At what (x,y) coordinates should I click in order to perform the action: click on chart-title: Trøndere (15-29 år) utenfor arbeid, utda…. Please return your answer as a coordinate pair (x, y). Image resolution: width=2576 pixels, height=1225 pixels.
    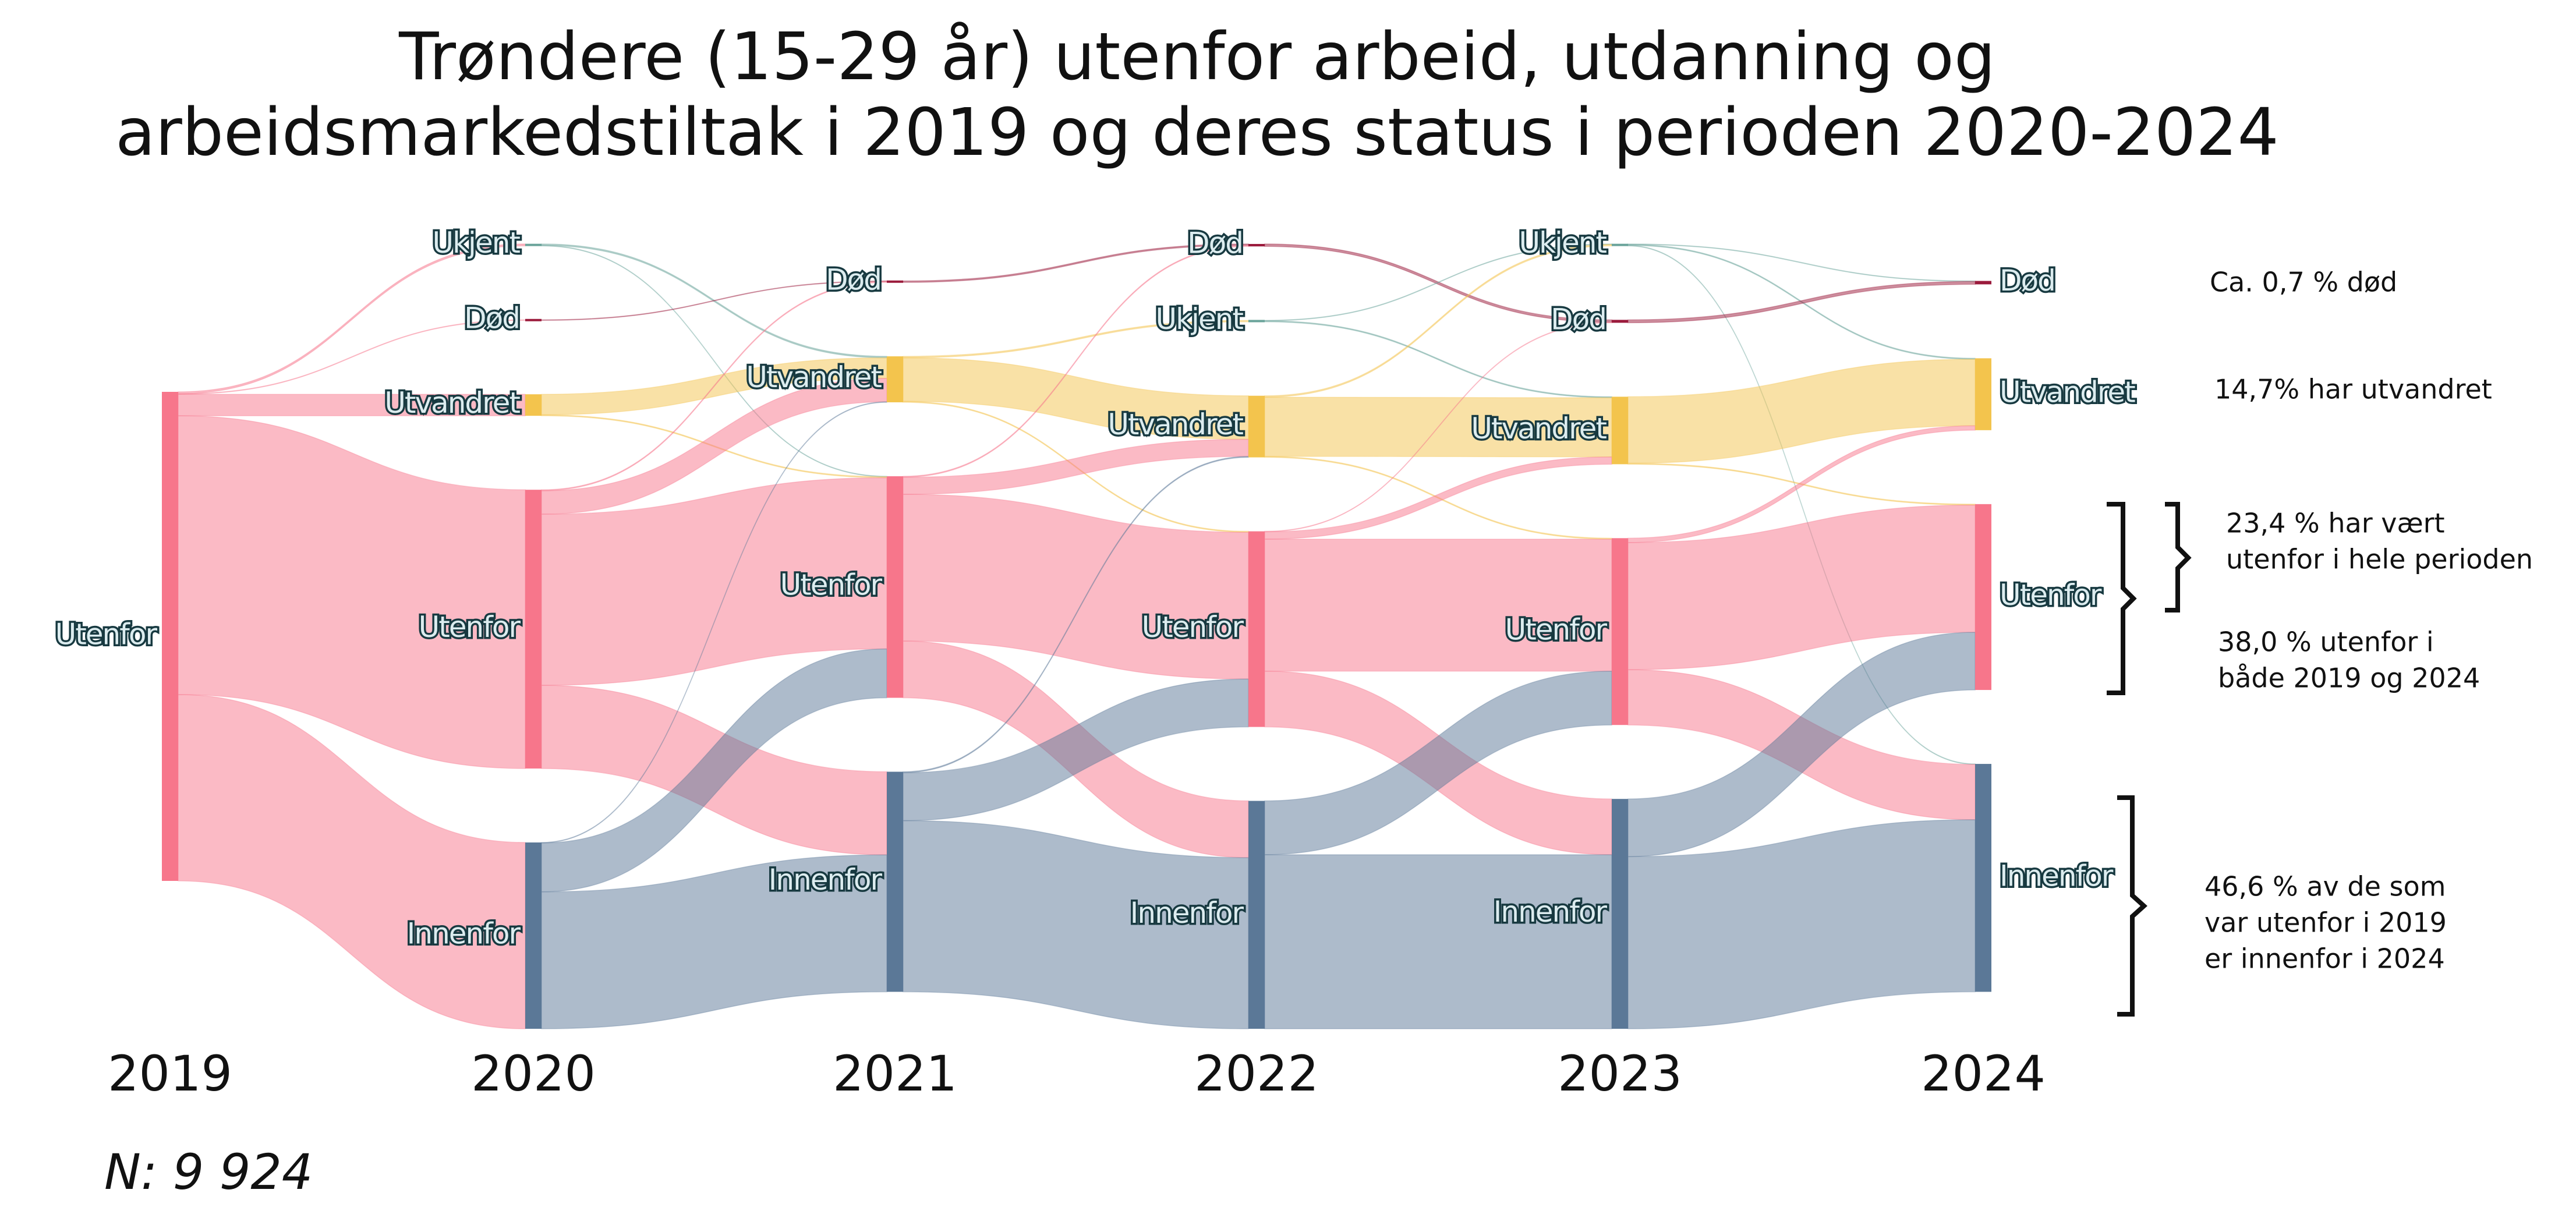
    Looking at the image, I should click on (1196, 57).